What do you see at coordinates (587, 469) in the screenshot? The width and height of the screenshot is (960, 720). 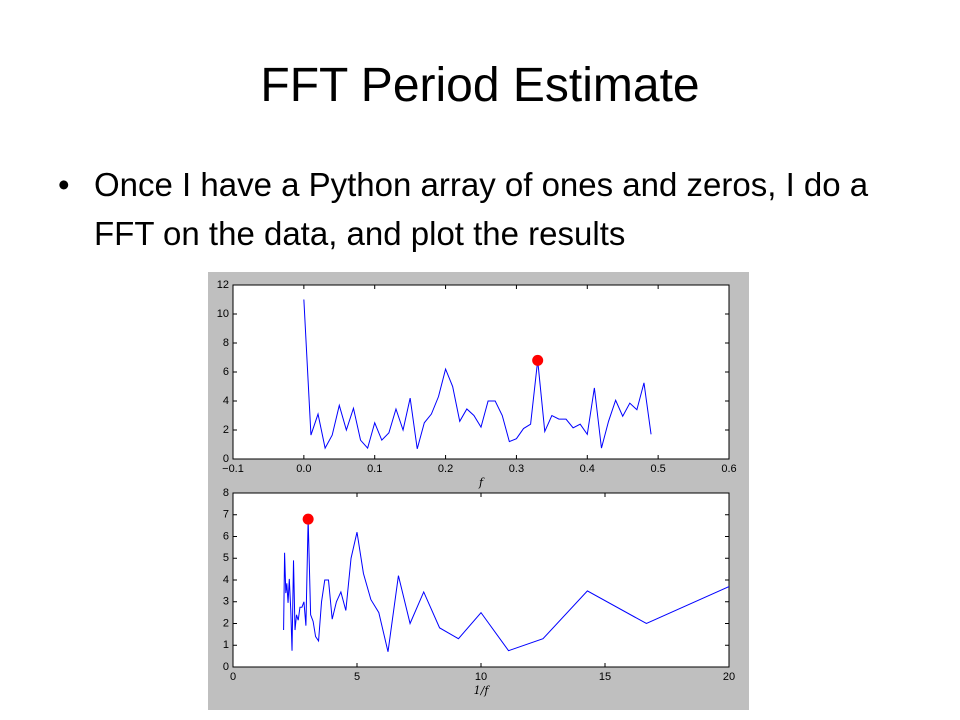 I see `x-tick-label: 0.4` at bounding box center [587, 469].